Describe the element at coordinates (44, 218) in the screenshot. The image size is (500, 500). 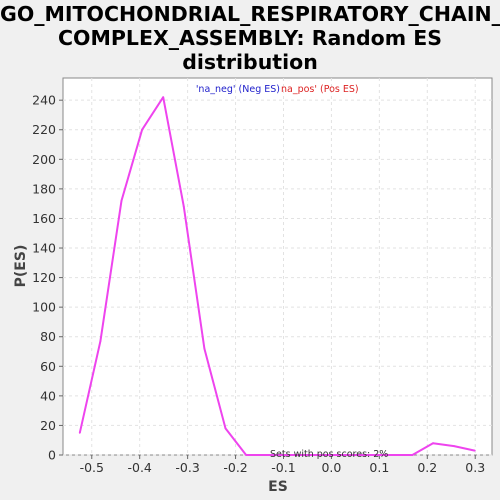
I see `y-tick-label: 160` at that location.